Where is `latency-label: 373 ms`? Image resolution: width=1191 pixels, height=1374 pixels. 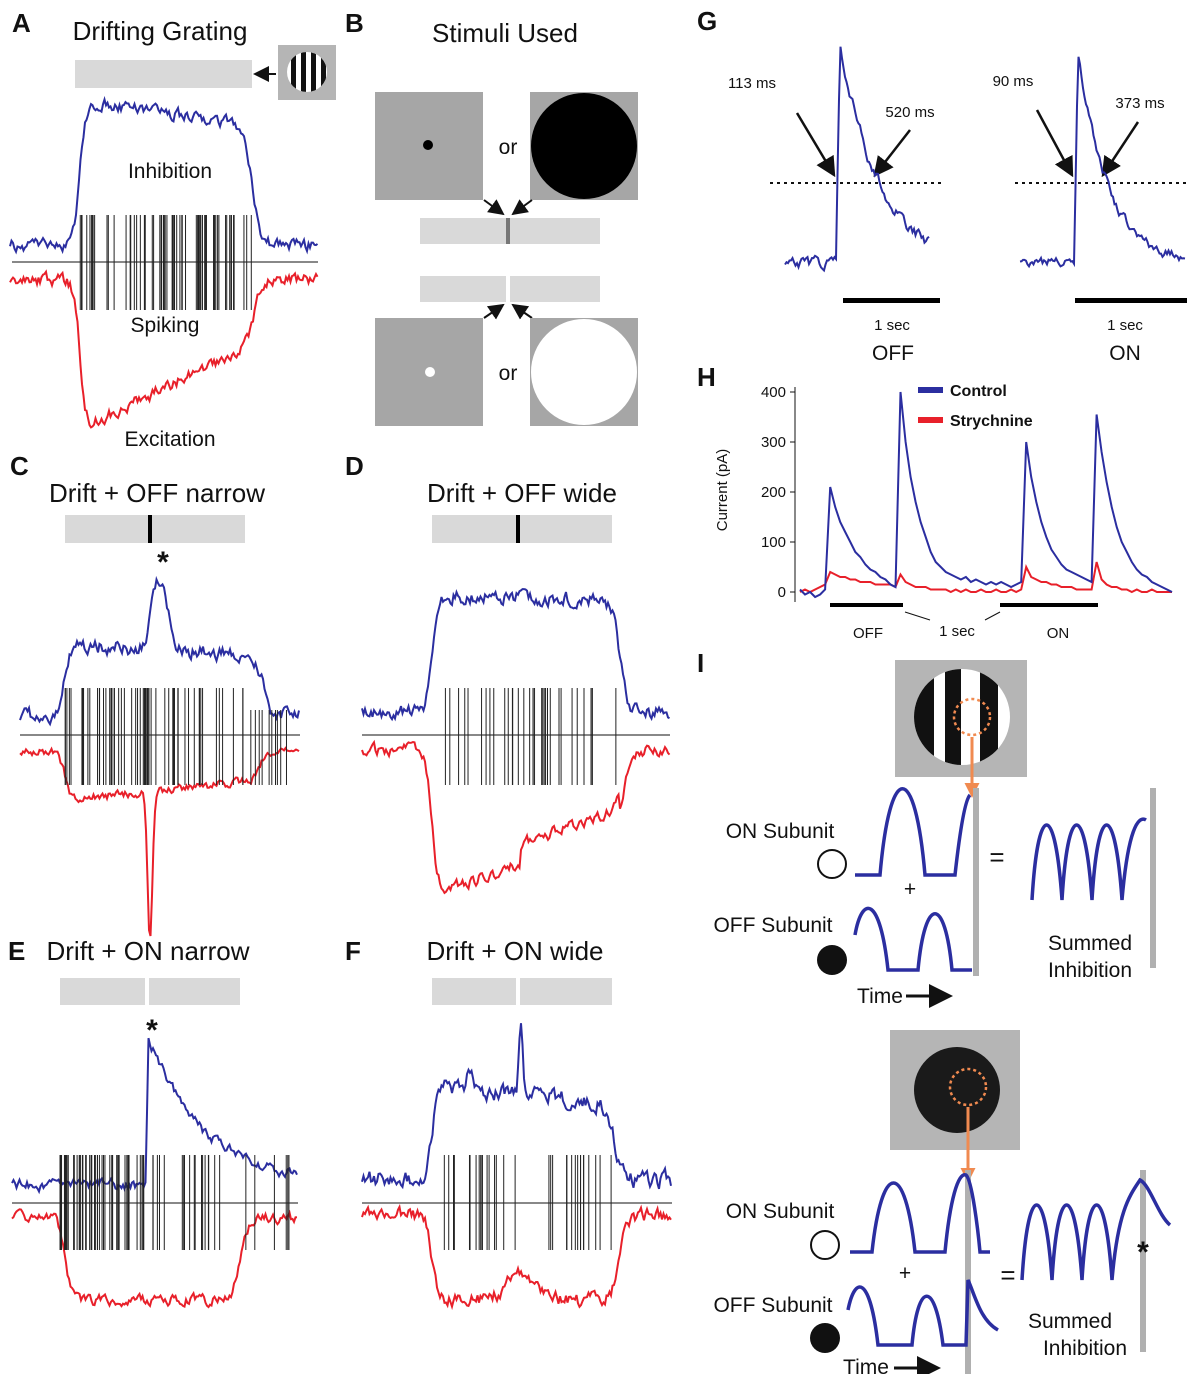
latency-label: 373 ms is located at coordinates (1139, 103).